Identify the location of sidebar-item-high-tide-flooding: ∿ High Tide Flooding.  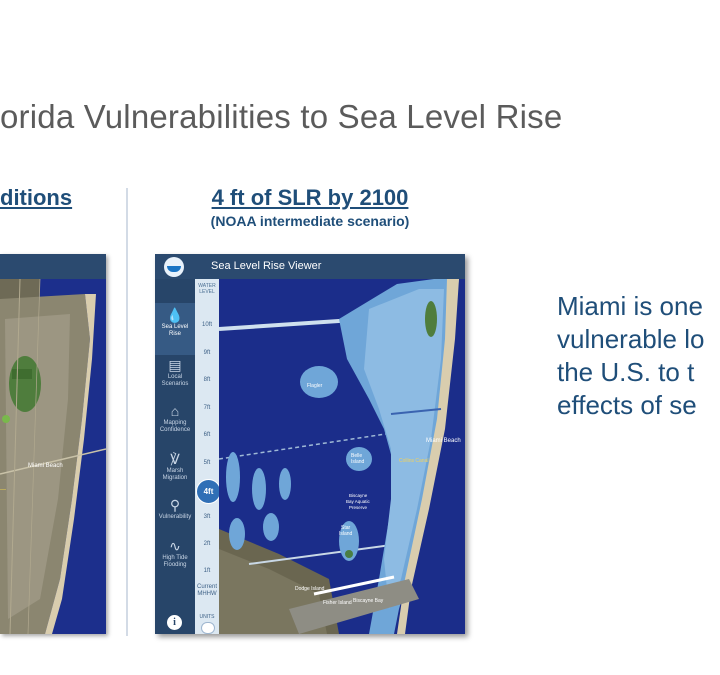
(175, 553).